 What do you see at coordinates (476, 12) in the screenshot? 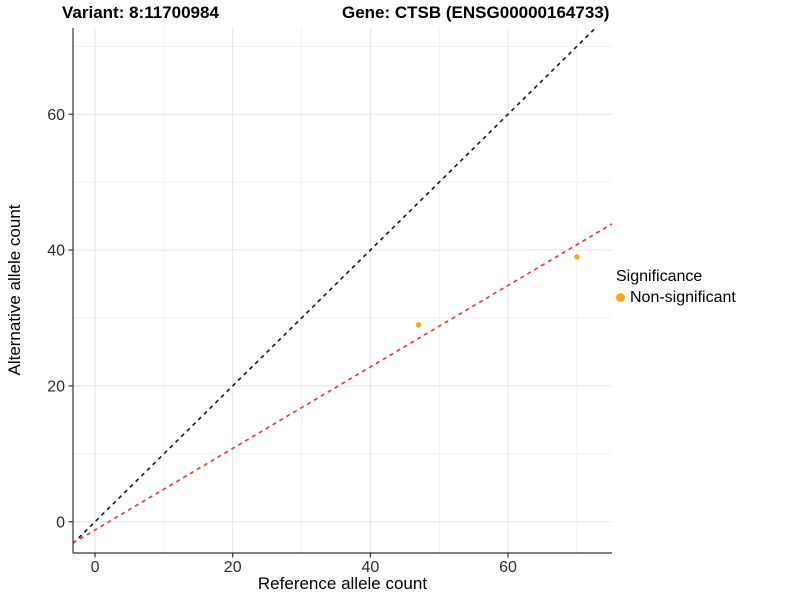
I see `plot-title-gene: Gene: CTSB (ENSG00000164733)` at bounding box center [476, 12].